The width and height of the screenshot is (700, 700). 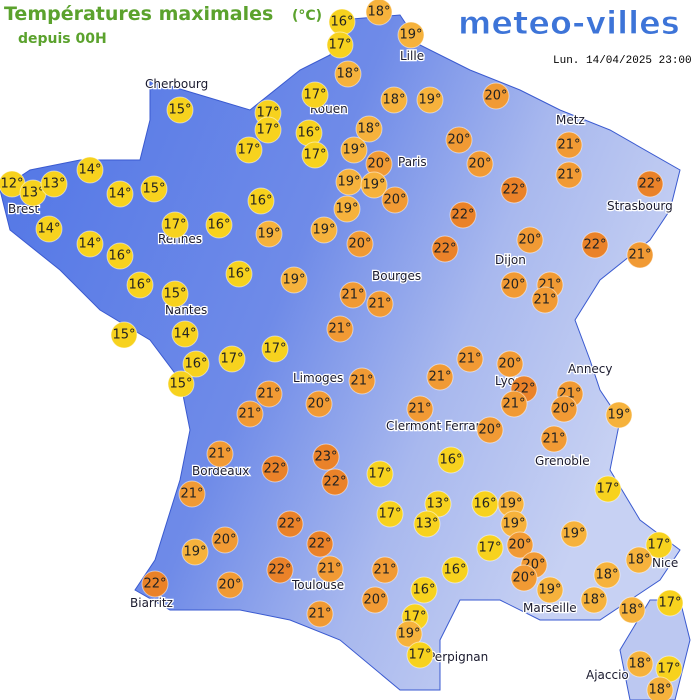 What do you see at coordinates (220, 471) in the screenshot?
I see `city-name: Bordeaux` at bounding box center [220, 471].